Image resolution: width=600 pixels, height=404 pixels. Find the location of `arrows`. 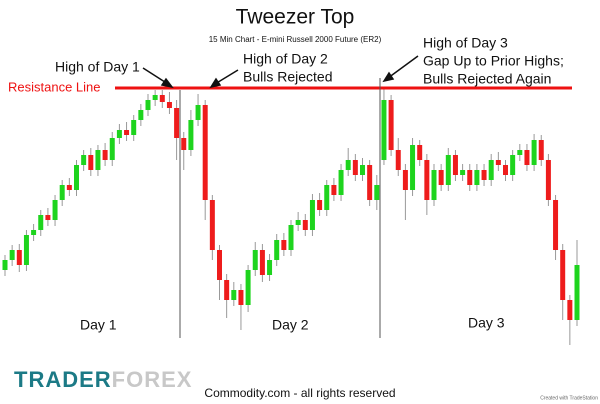

arrows is located at coordinates (280, 72).